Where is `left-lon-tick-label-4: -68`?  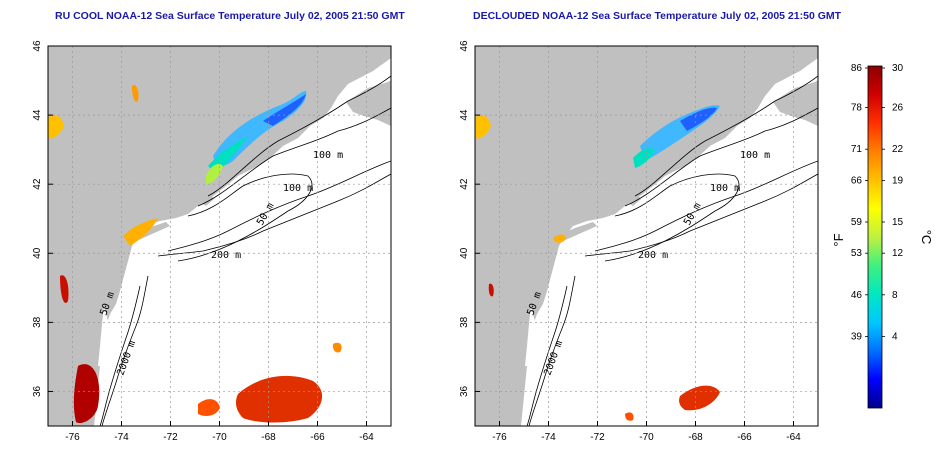
left-lon-tick-label-4: -68 is located at coordinates (268, 437).